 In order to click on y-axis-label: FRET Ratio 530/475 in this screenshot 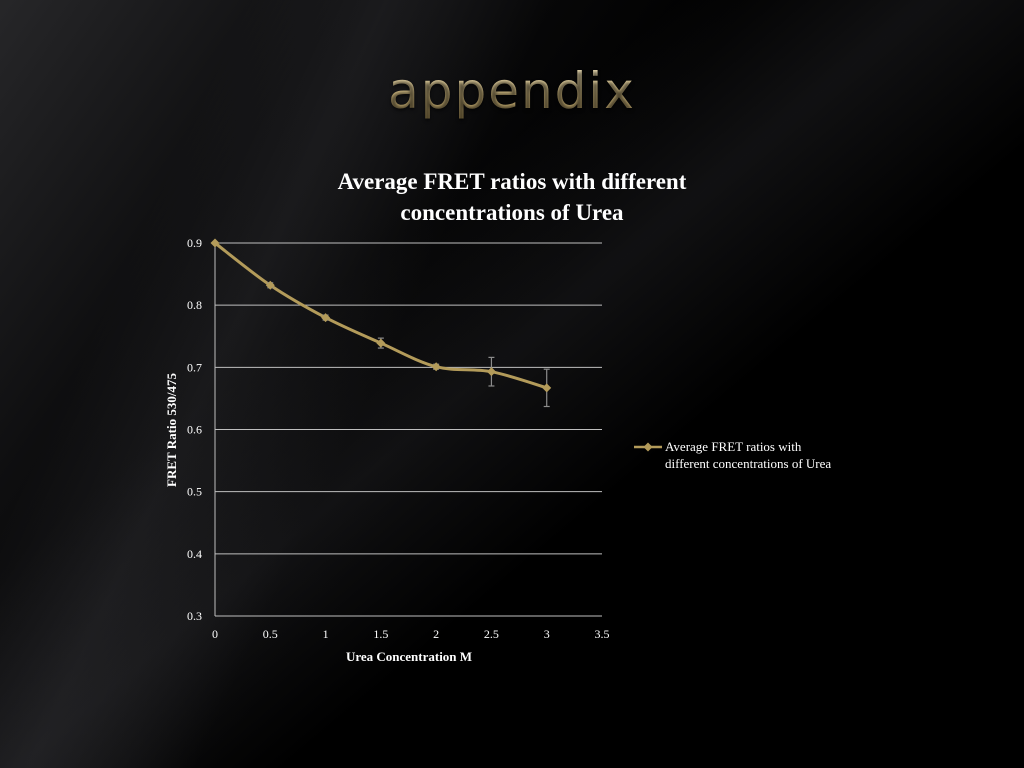, I will do `click(171, 430)`.